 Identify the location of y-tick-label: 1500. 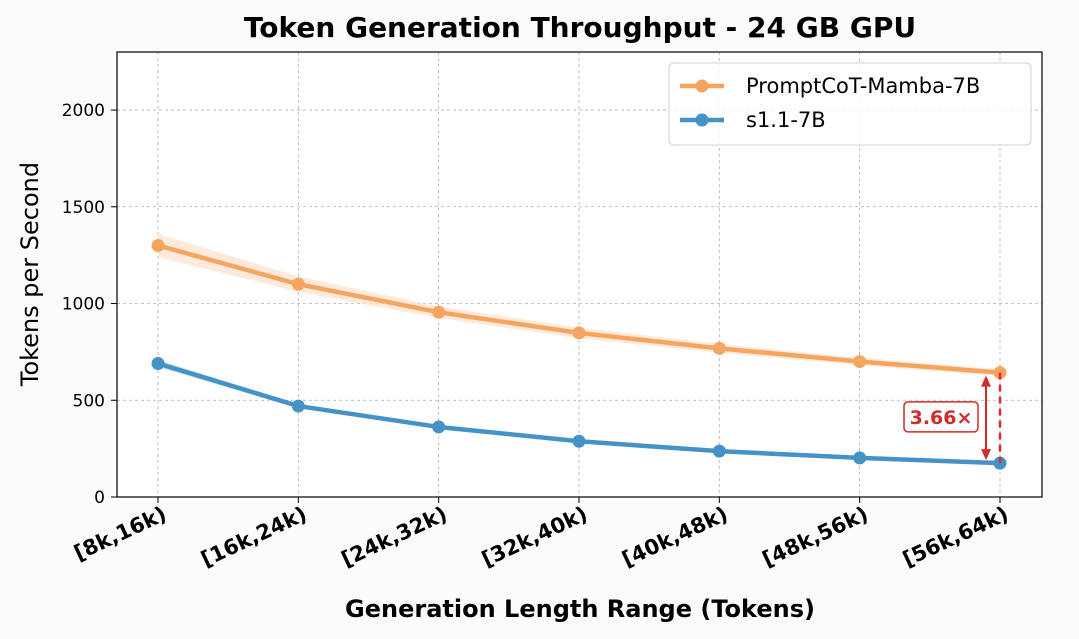
(83, 208).